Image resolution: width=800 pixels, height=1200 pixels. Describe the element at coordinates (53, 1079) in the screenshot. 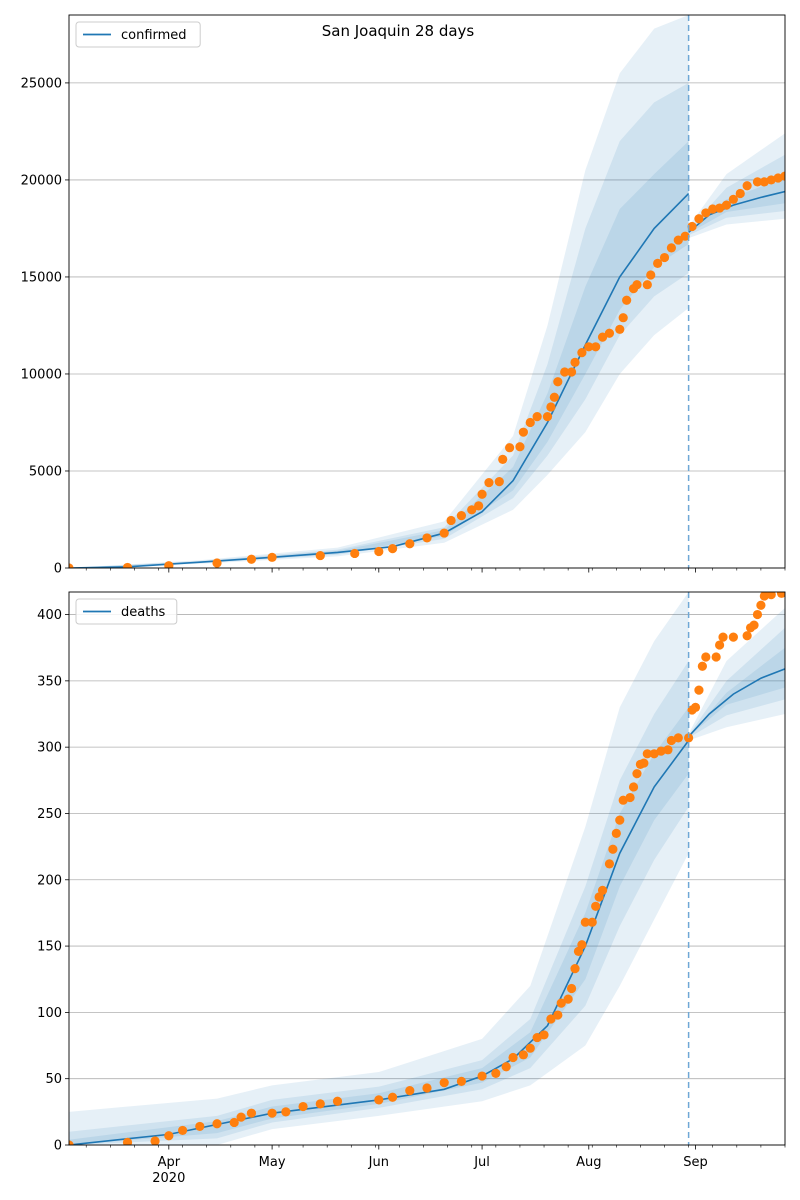

I see `y-tick-label: 50` at that location.